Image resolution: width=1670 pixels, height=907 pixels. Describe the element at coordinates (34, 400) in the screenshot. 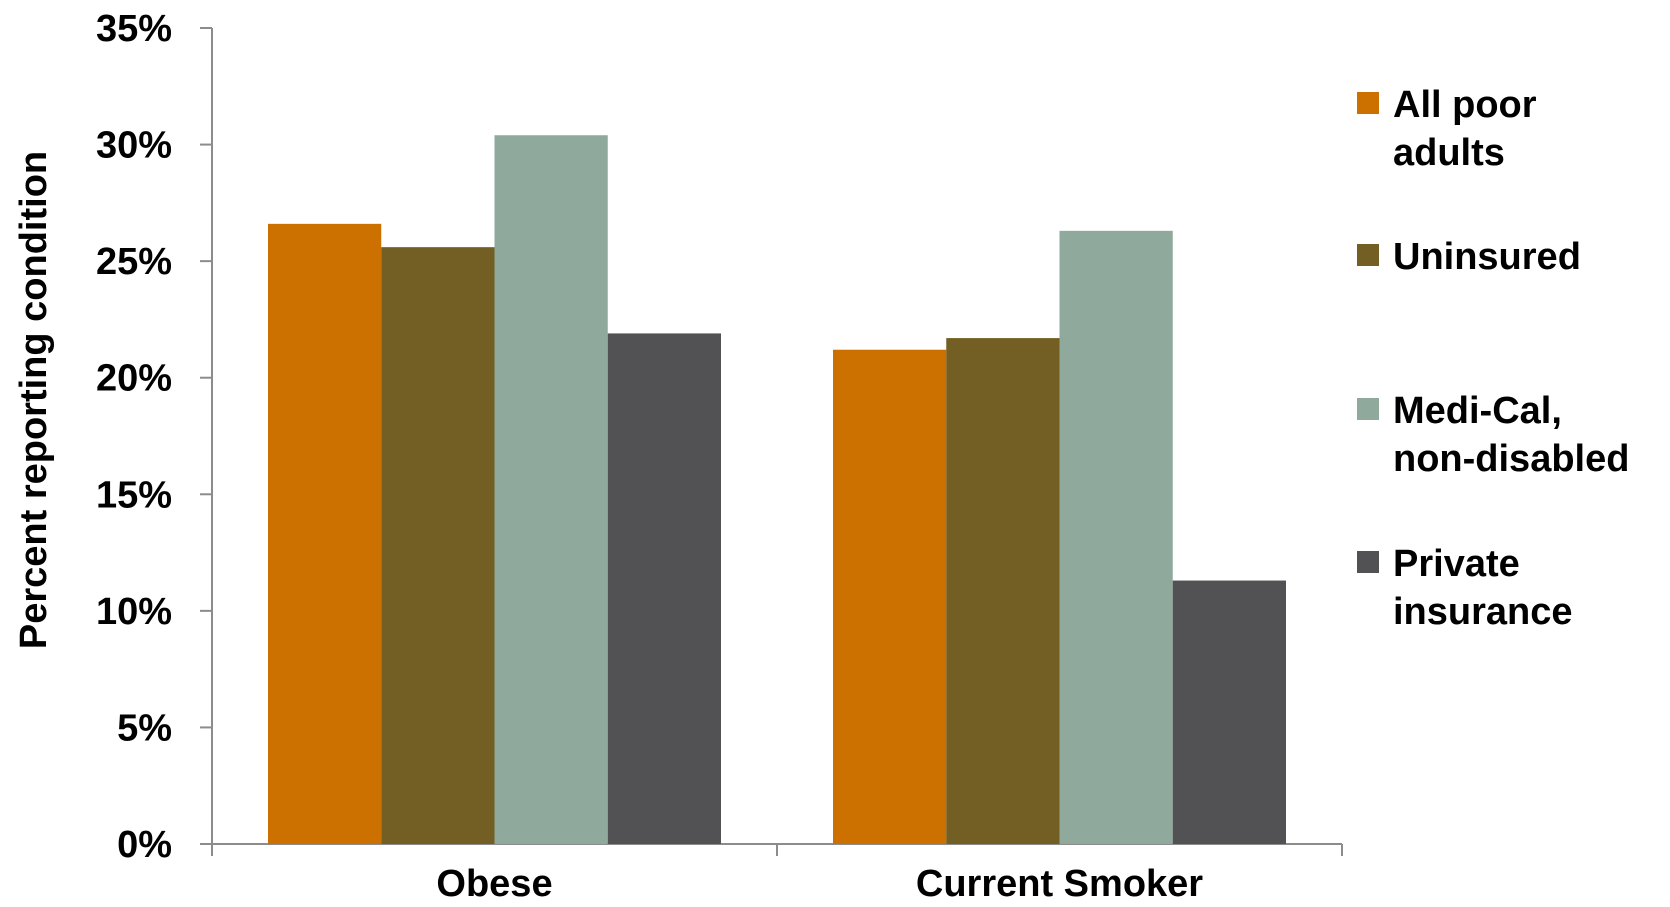

I see `y-axis-title: Percent reporting condition` at that location.